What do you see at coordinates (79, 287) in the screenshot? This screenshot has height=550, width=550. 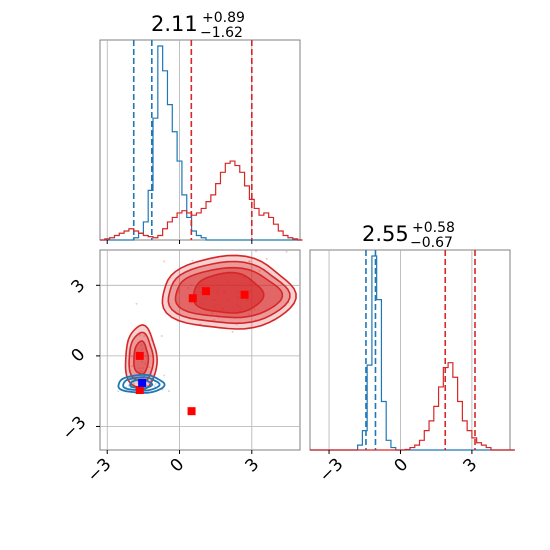 I see `y-tick-label: 3` at bounding box center [79, 287].